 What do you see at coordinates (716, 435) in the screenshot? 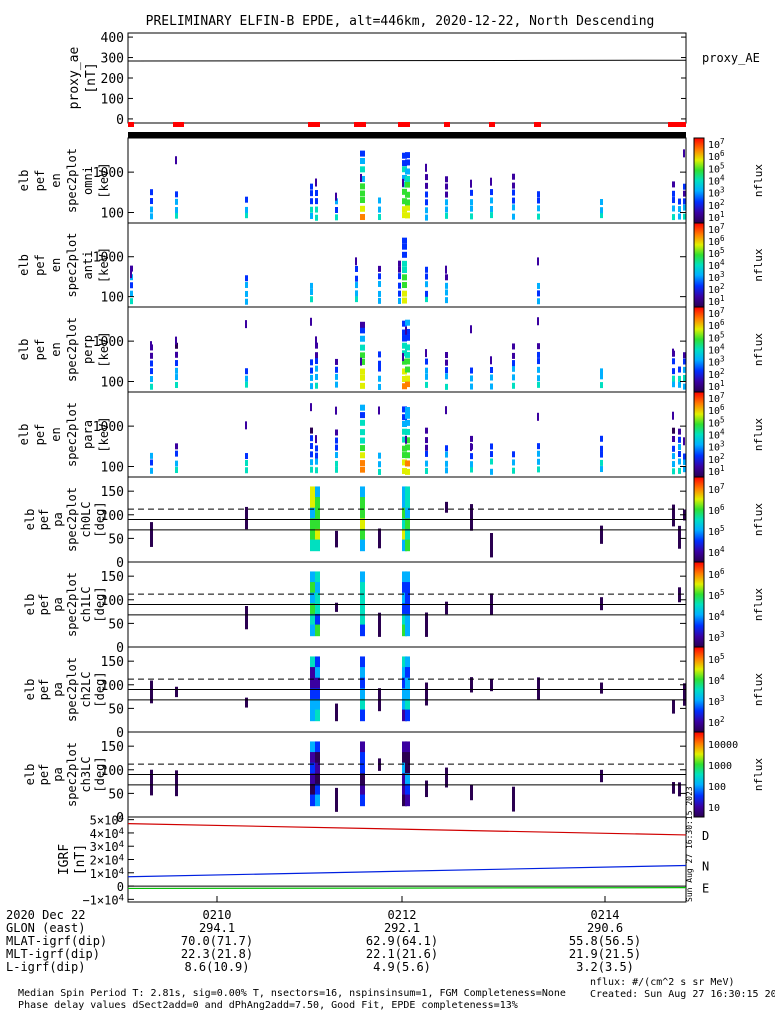
I see `colorbar-tick-label: 10⁴` at bounding box center [716, 435].